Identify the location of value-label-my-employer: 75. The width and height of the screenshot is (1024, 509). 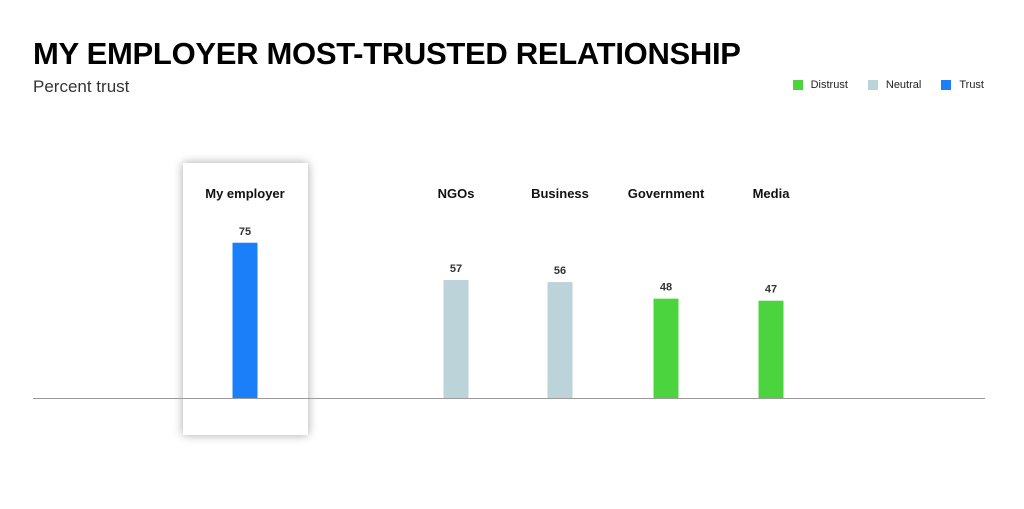
(245, 232).